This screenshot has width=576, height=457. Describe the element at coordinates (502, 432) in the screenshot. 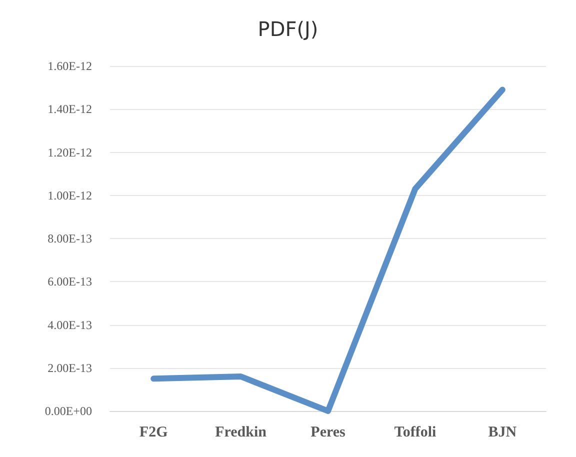

I see `x-tick-label: BJN` at that location.